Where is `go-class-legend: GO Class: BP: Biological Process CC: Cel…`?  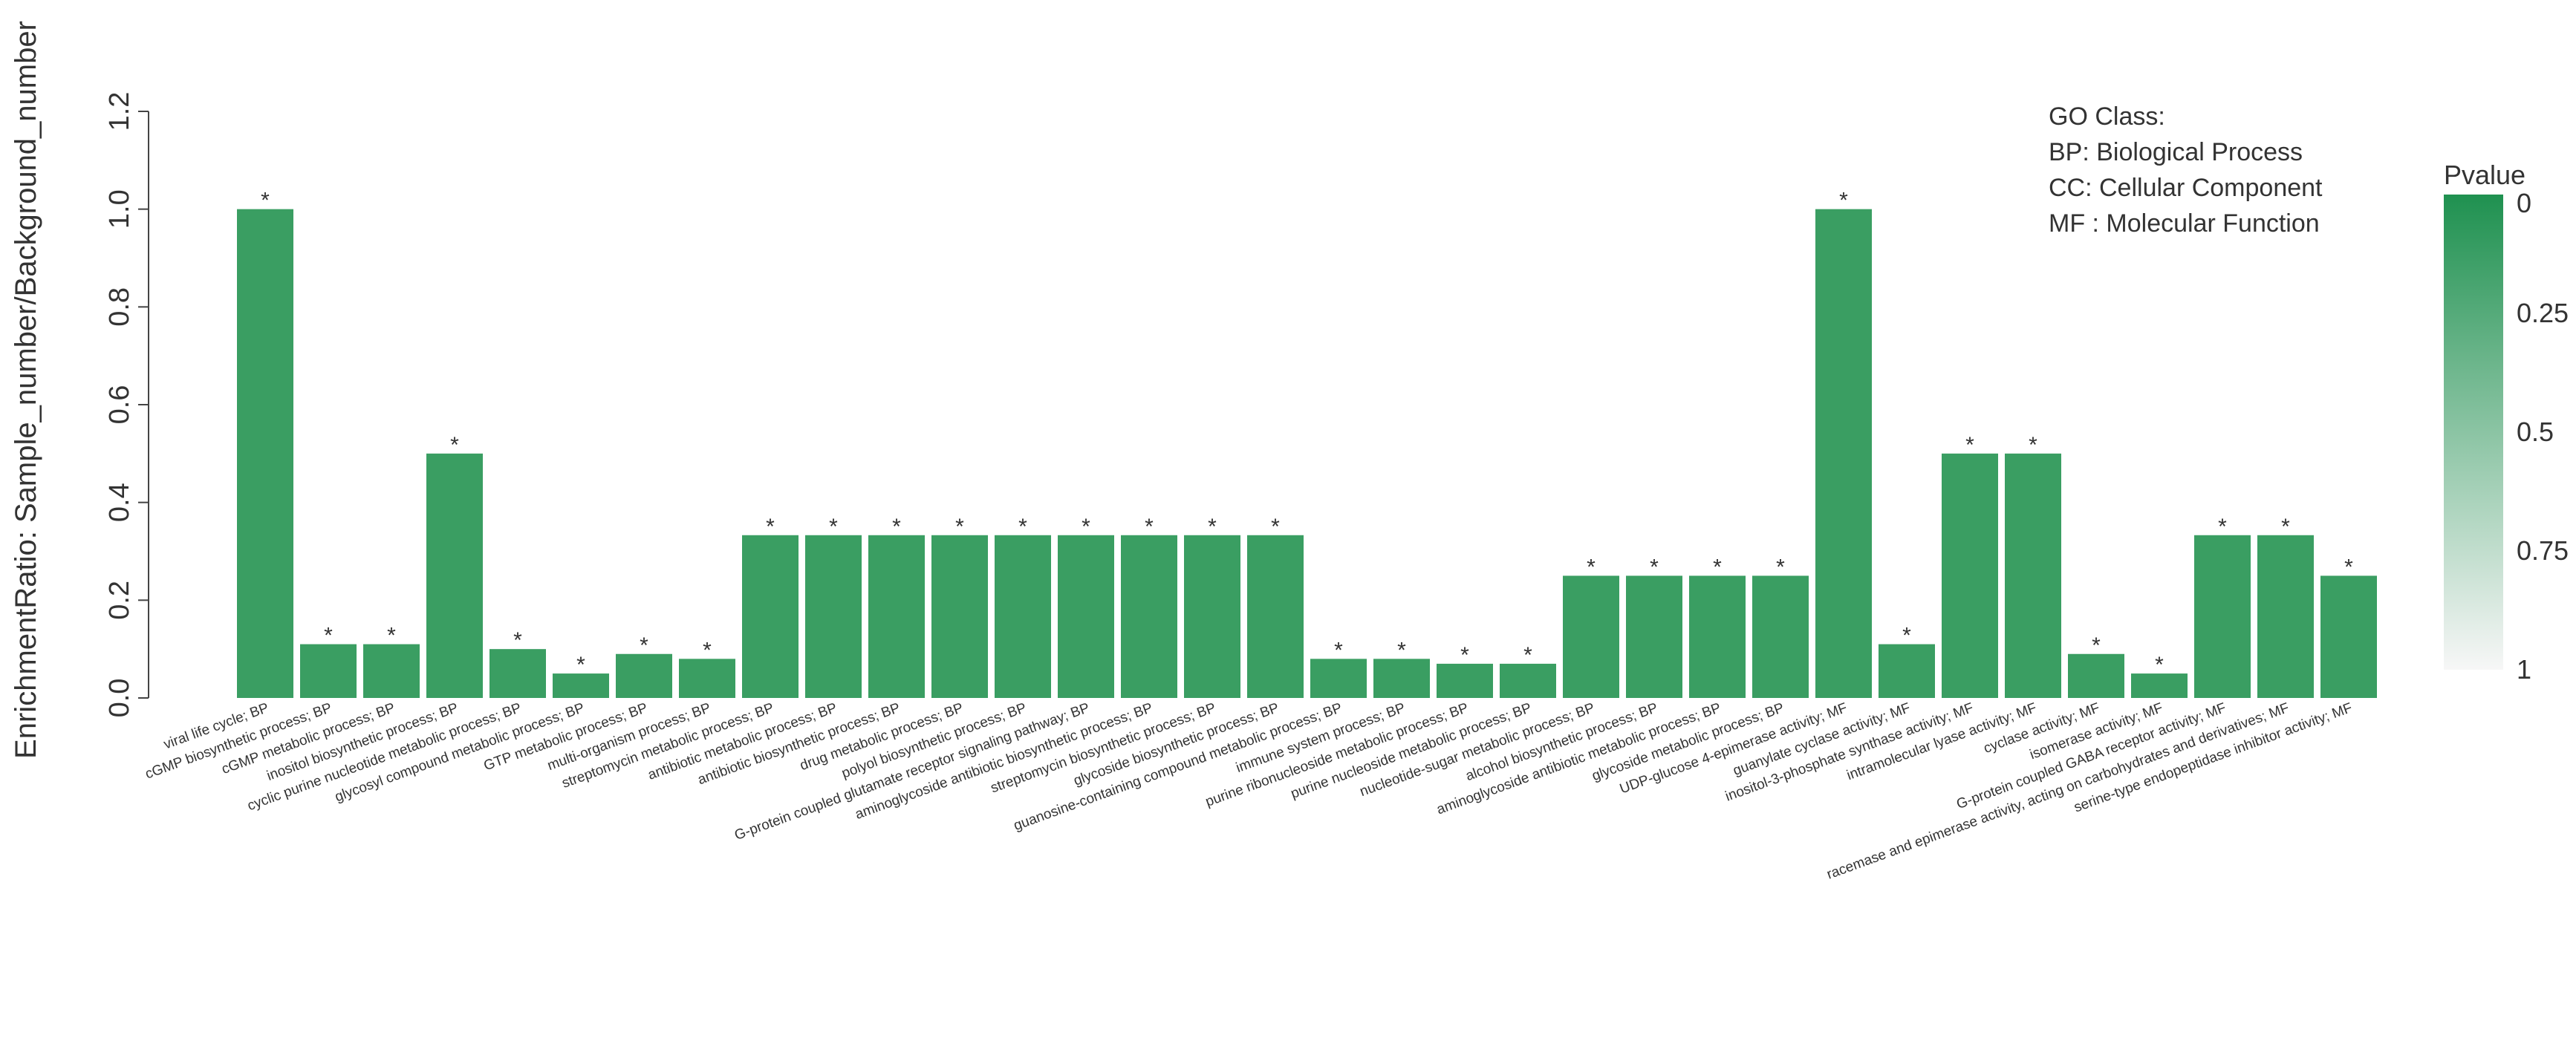
go-class-legend: GO Class: BP: Biological Process CC: Cel… is located at coordinates (2186, 170).